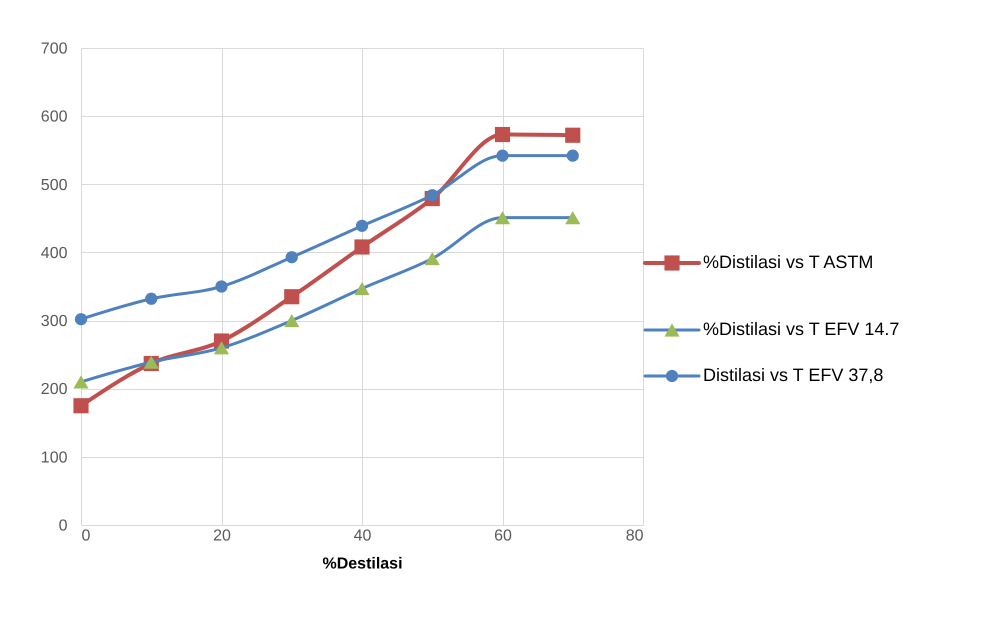 This screenshot has width=998, height=628. I want to click on x-tick-label: 60, so click(503, 536).